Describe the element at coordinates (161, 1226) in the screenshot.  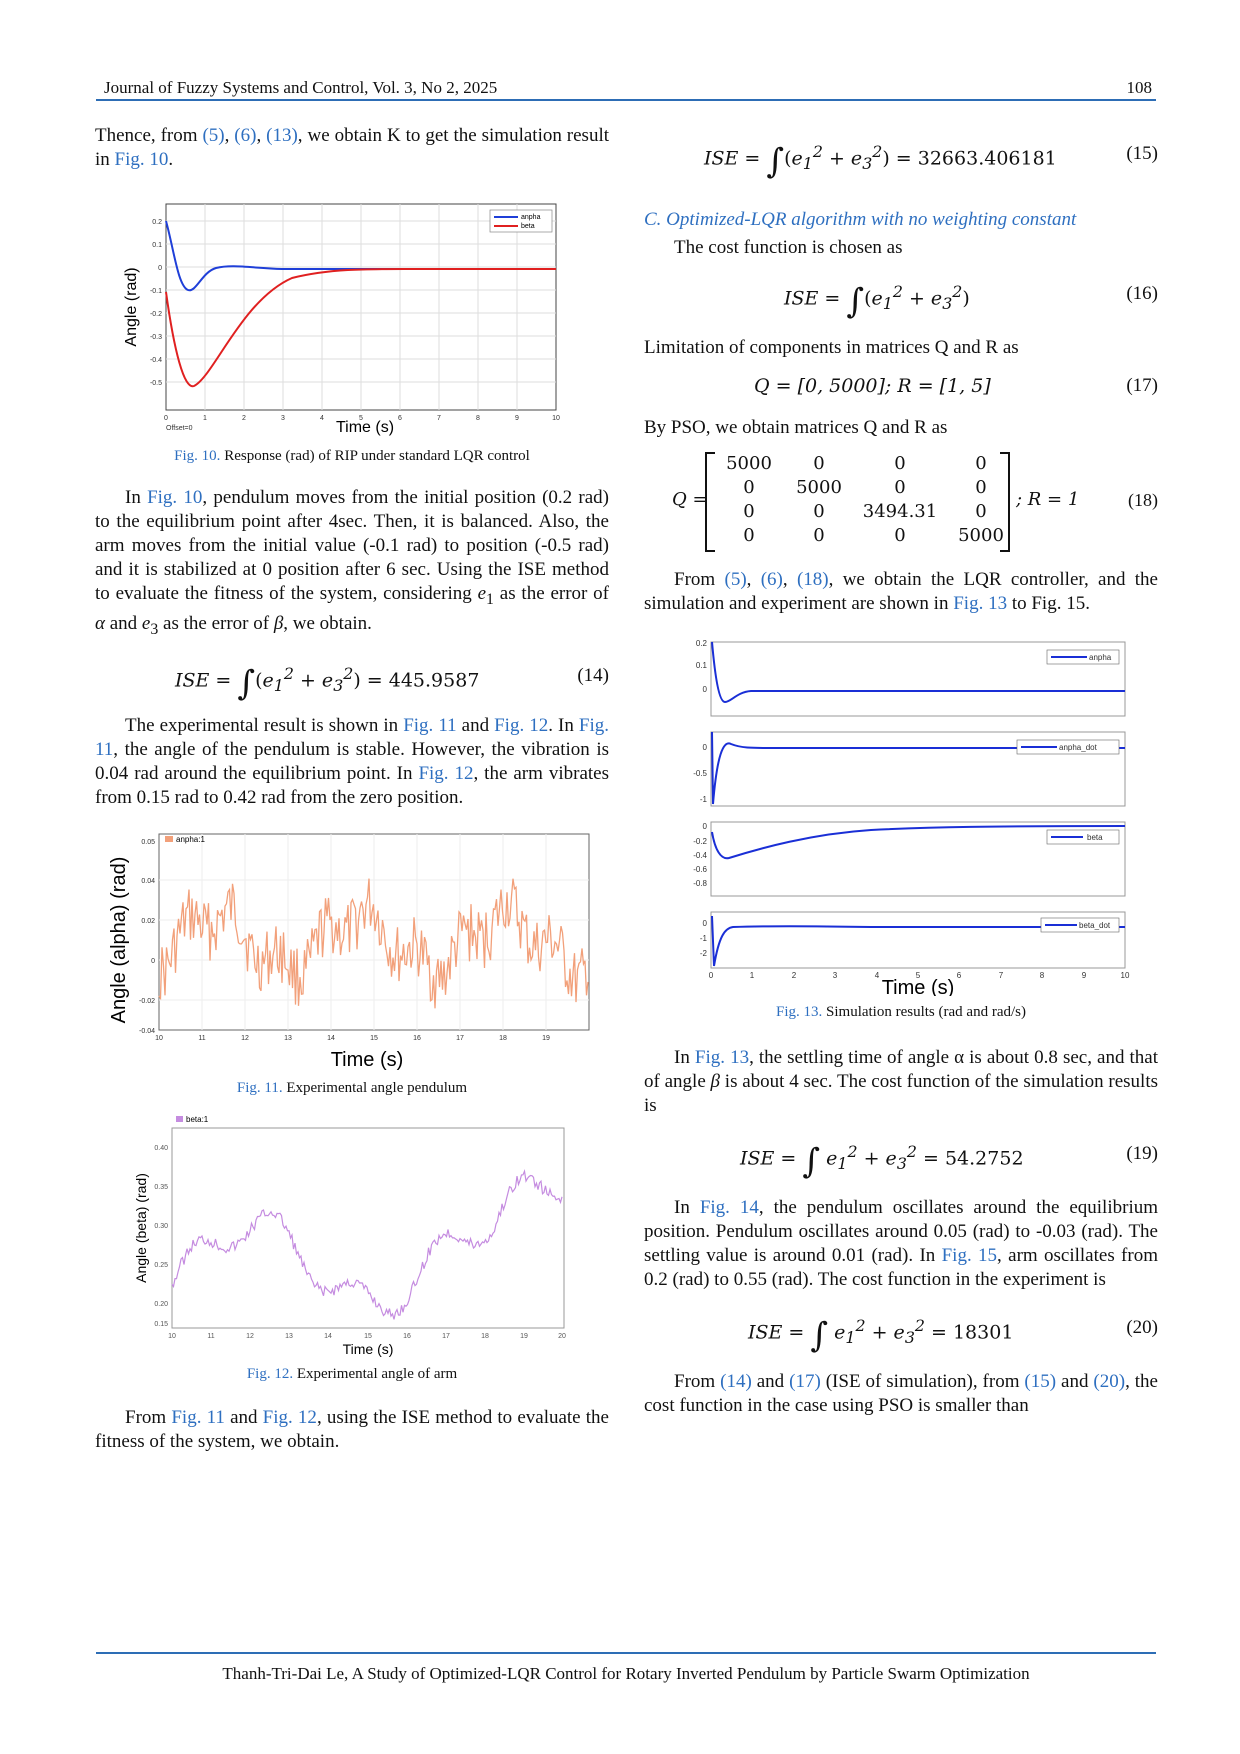
I see `svg-text: 0.30` at that location.